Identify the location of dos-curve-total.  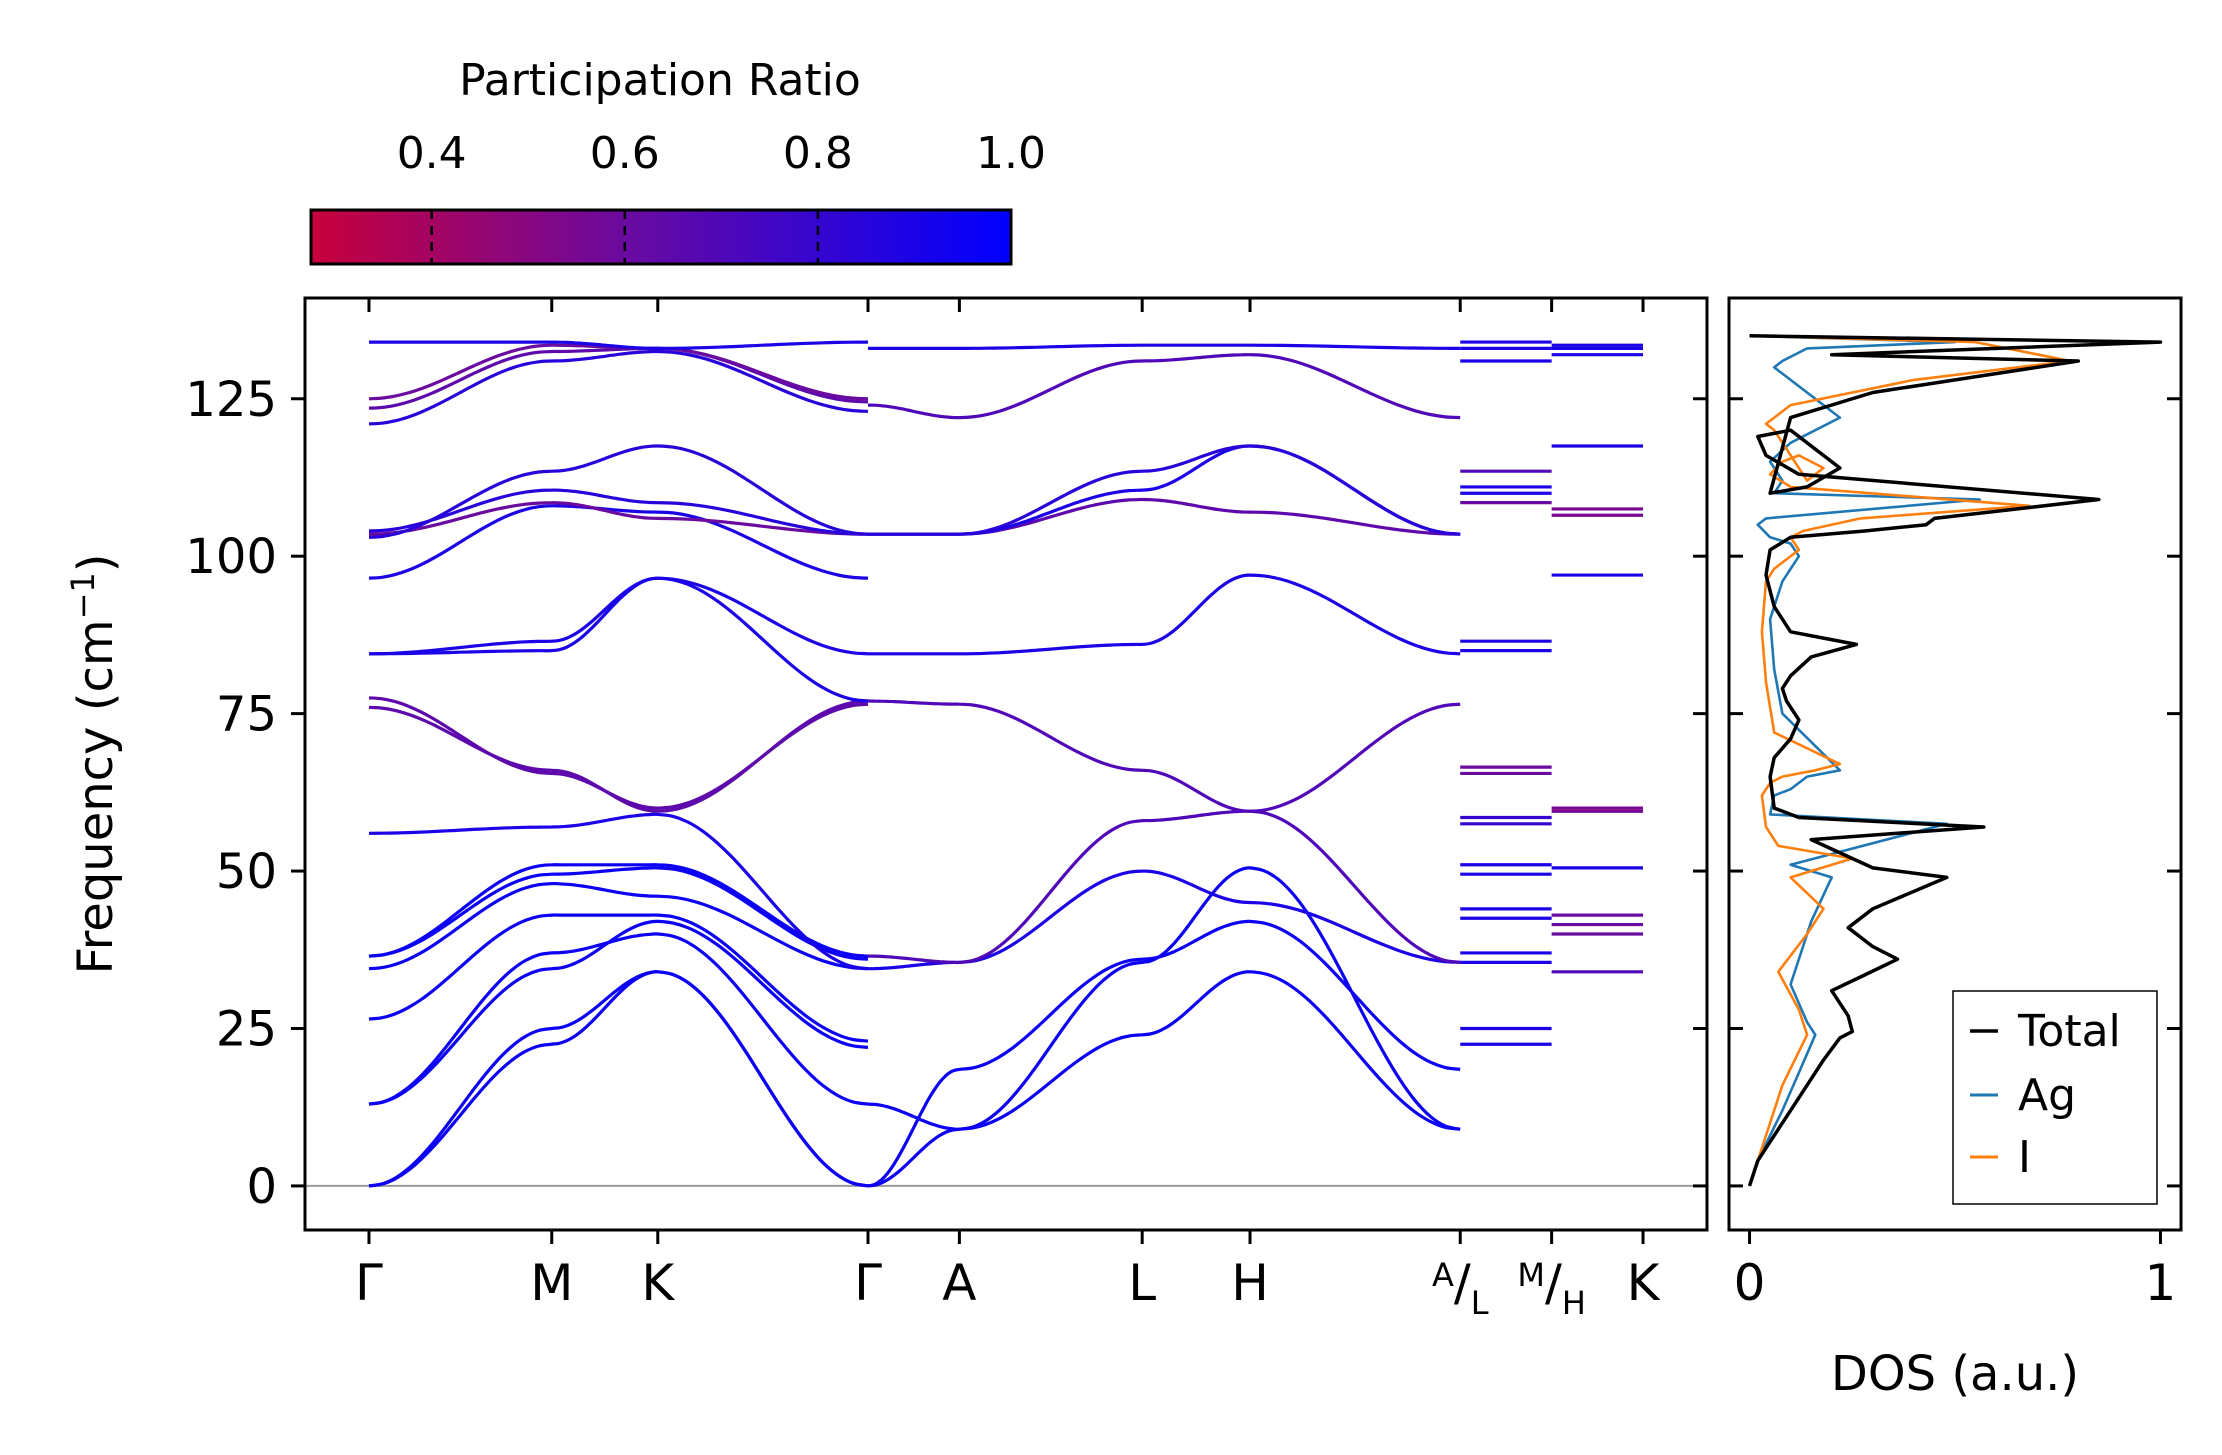
(1955, 760).